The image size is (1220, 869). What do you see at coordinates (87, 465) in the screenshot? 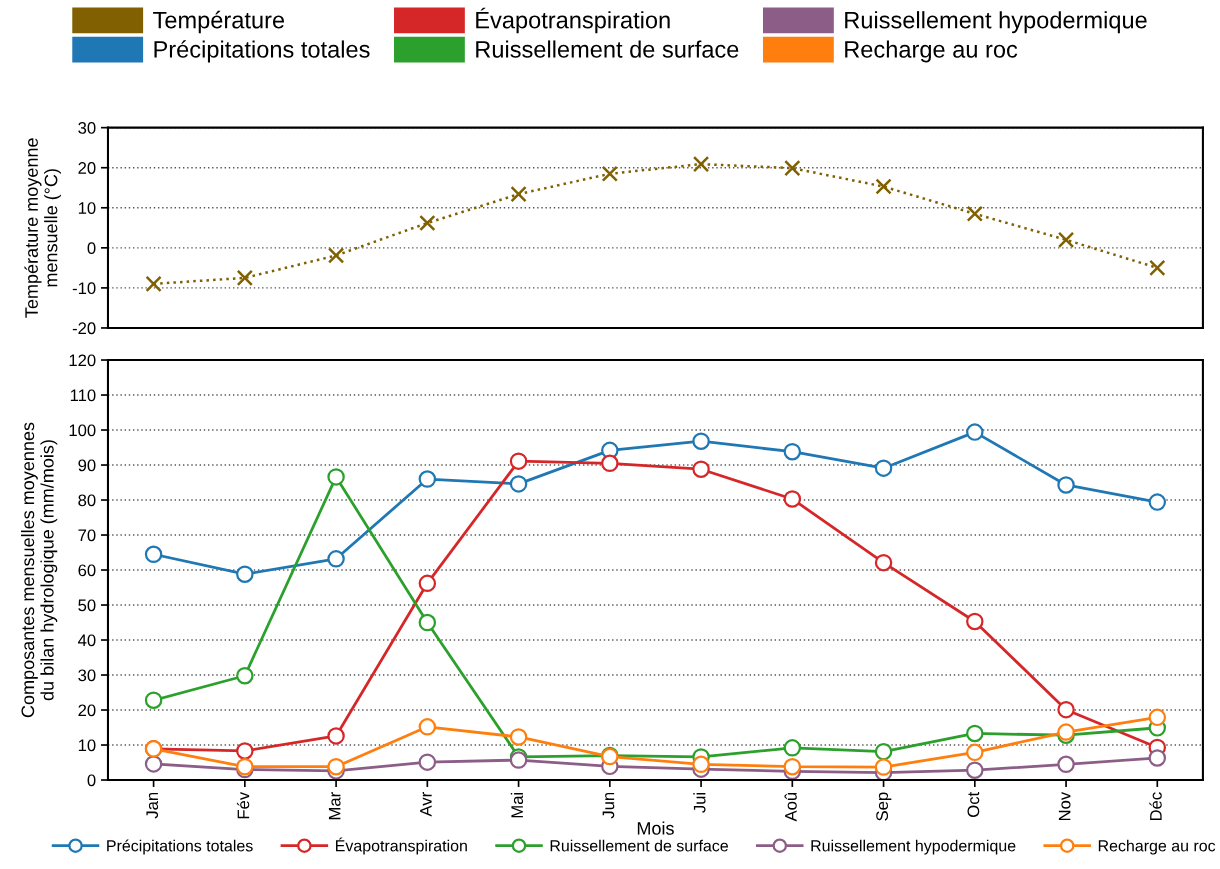
I see `y-tick-label: 90` at bounding box center [87, 465].